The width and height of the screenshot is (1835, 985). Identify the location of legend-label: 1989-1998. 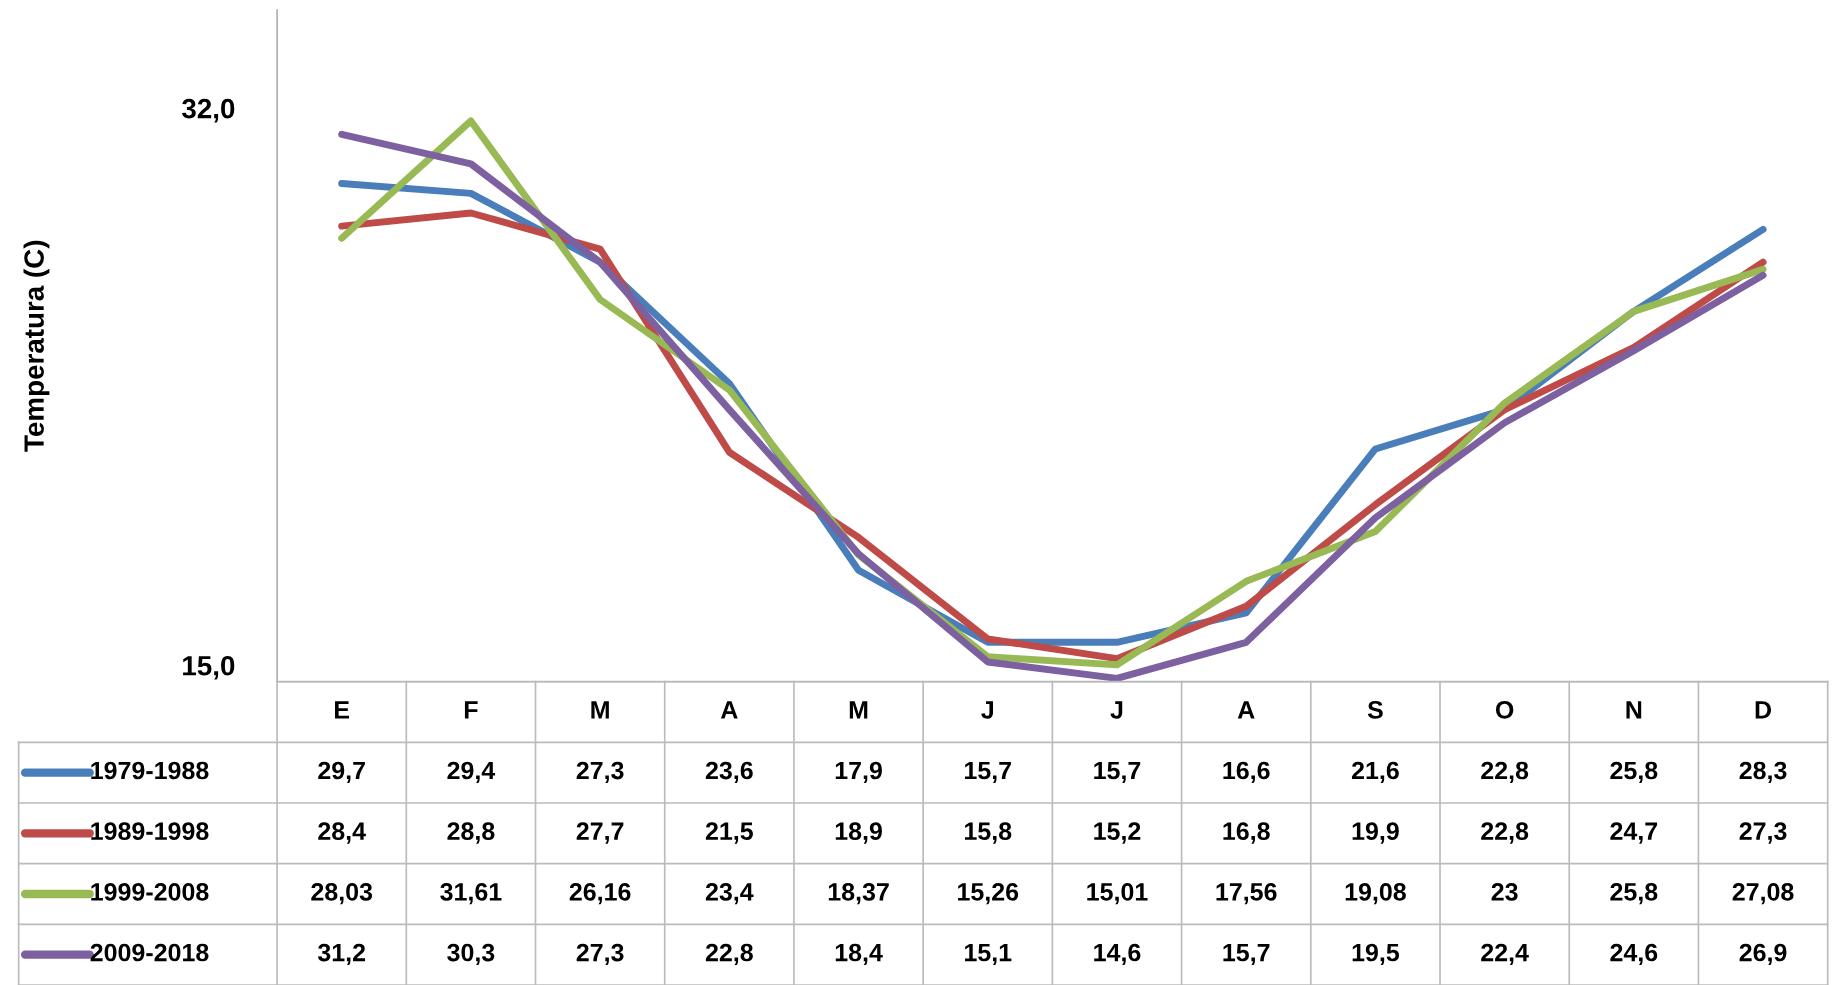
(150, 831).